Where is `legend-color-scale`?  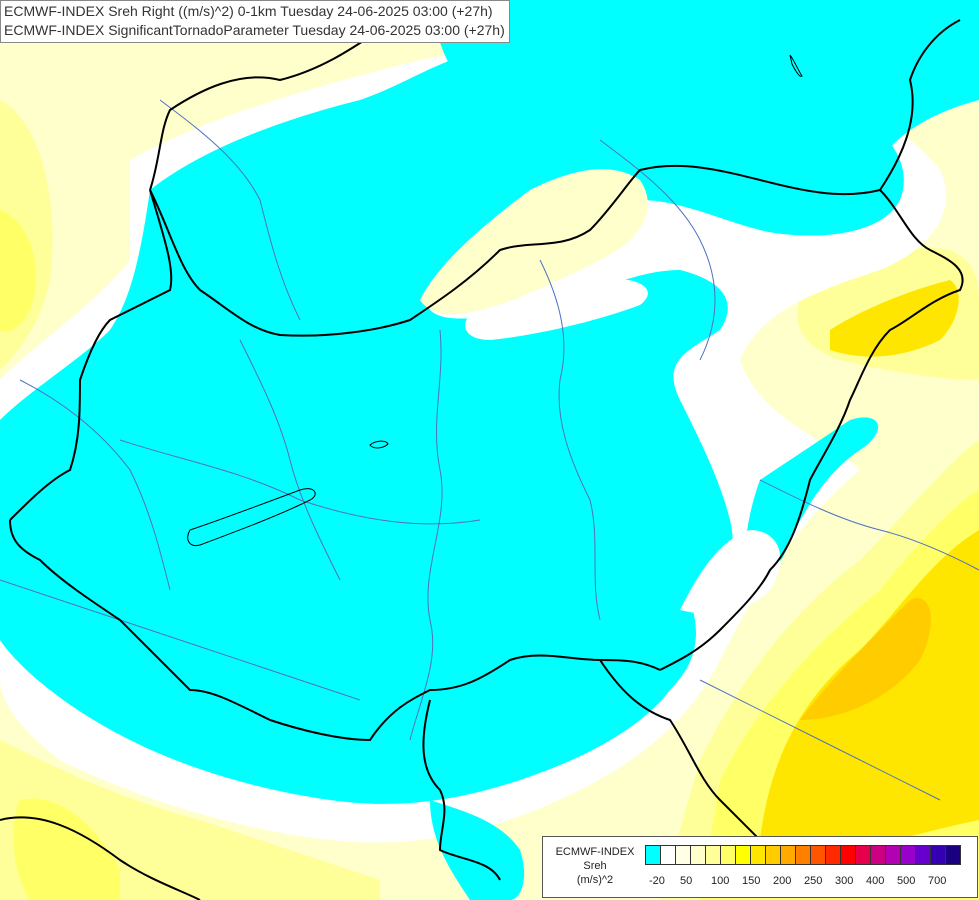
legend-color-scale is located at coordinates (803, 856).